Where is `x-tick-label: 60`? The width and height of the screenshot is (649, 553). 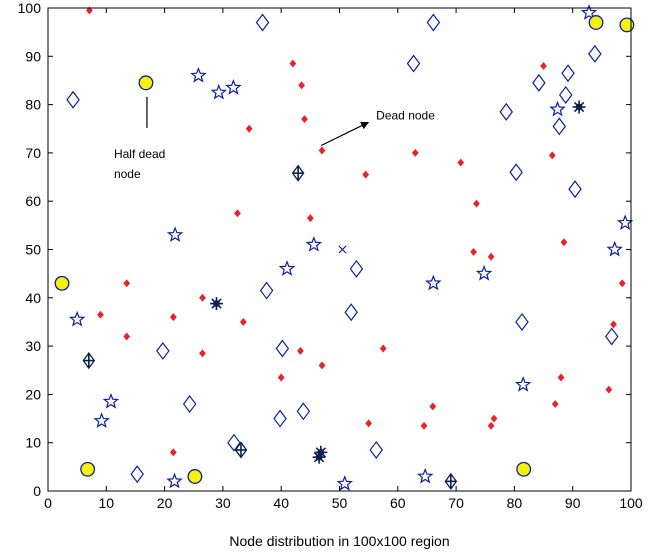 x-tick-label: 60 is located at coordinates (398, 503).